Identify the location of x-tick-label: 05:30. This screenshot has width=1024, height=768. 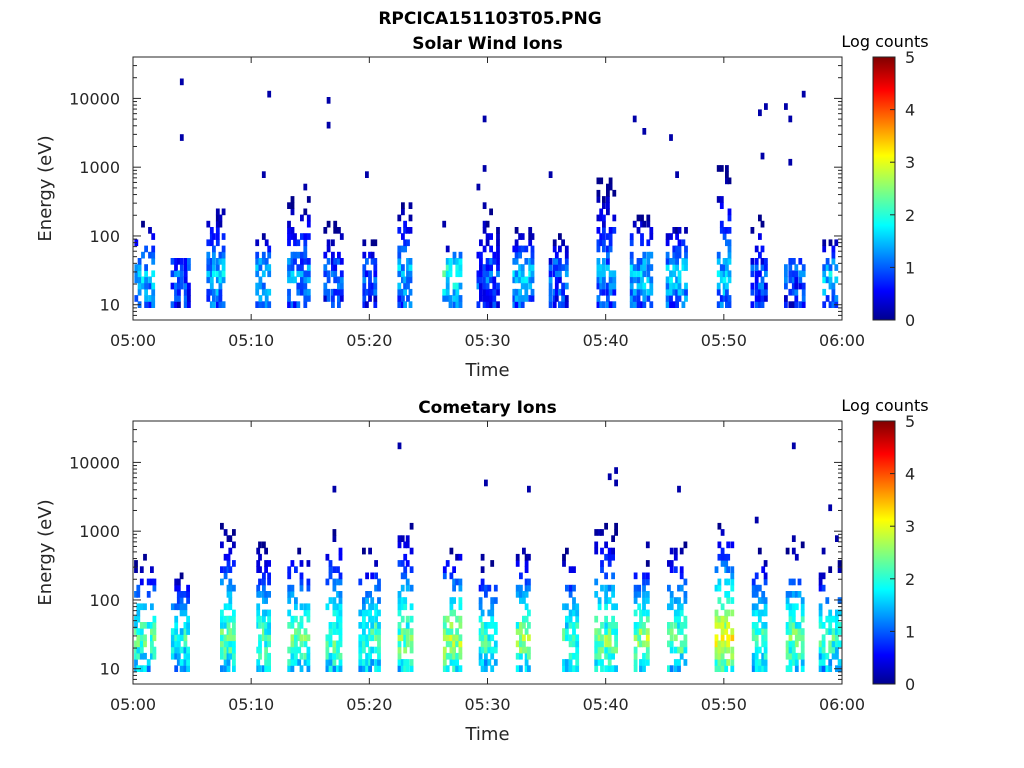
(487, 704).